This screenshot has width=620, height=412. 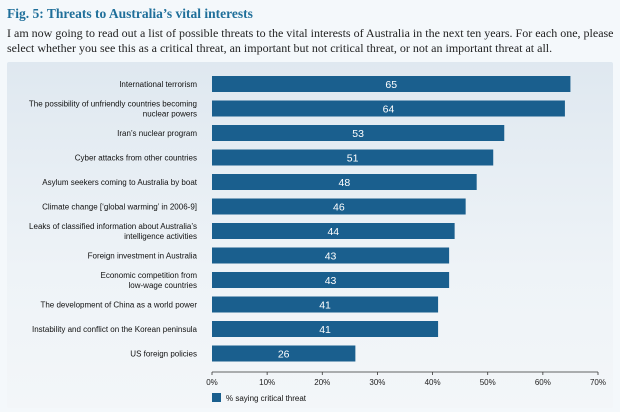 I want to click on category-label: Iran’s nuclear program, so click(x=157, y=133).